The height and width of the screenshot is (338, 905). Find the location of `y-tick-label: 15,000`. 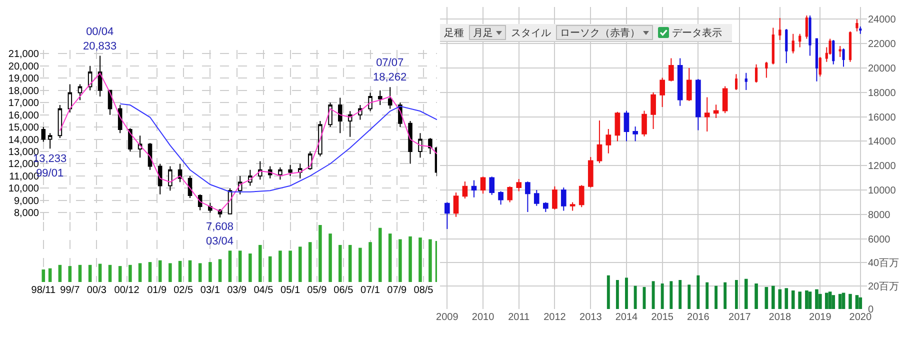

y-tick-label: 15,000 is located at coordinates (24, 128).